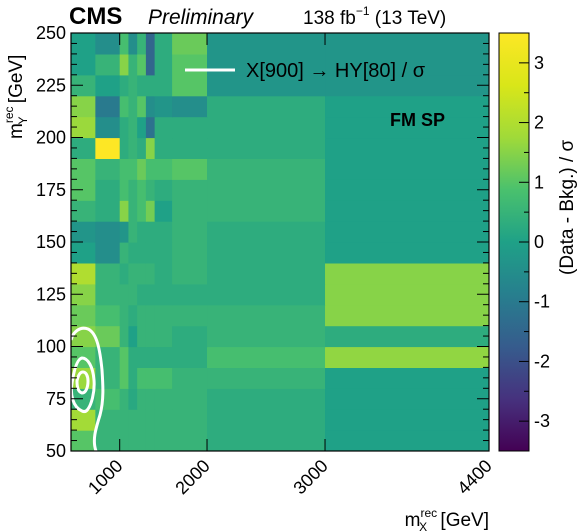 Image resolution: width=580 pixels, height=532 pixels. I want to click on z-tick-label: 1, so click(539, 182).